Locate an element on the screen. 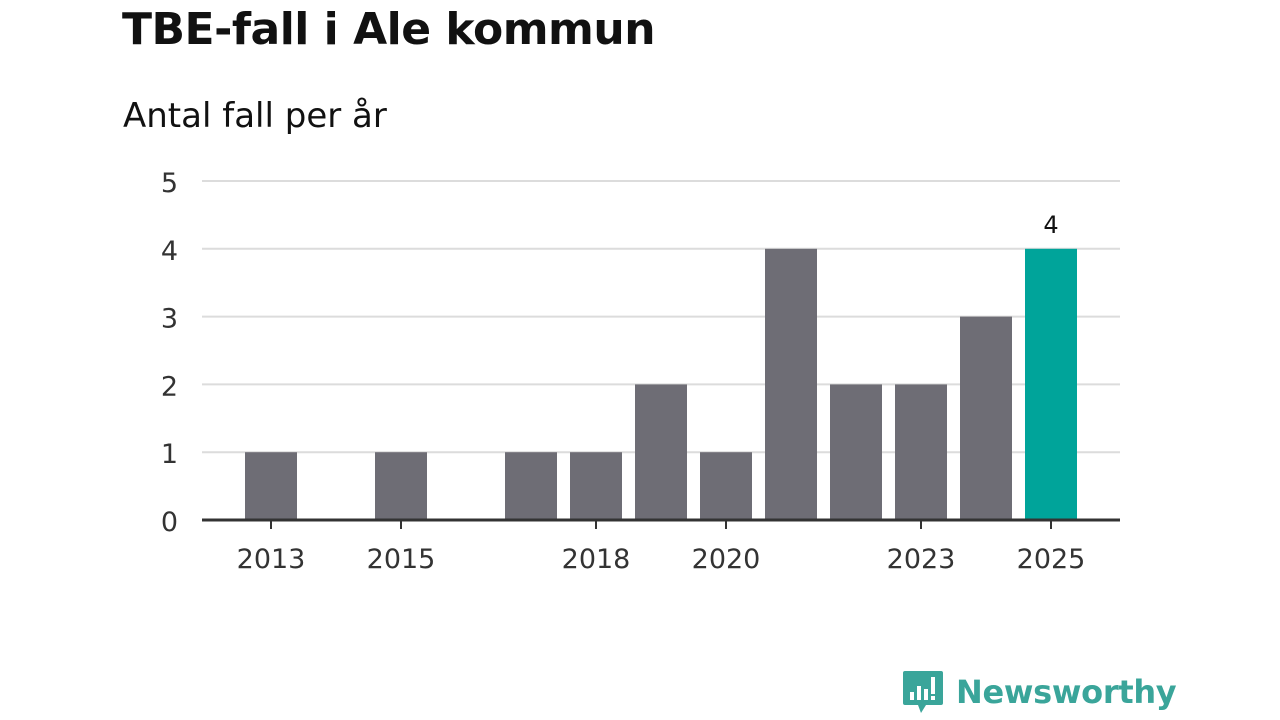 The width and height of the screenshot is (1280, 720). chart-title: TBE-fall i Ale kommun is located at coordinates (389, 29).